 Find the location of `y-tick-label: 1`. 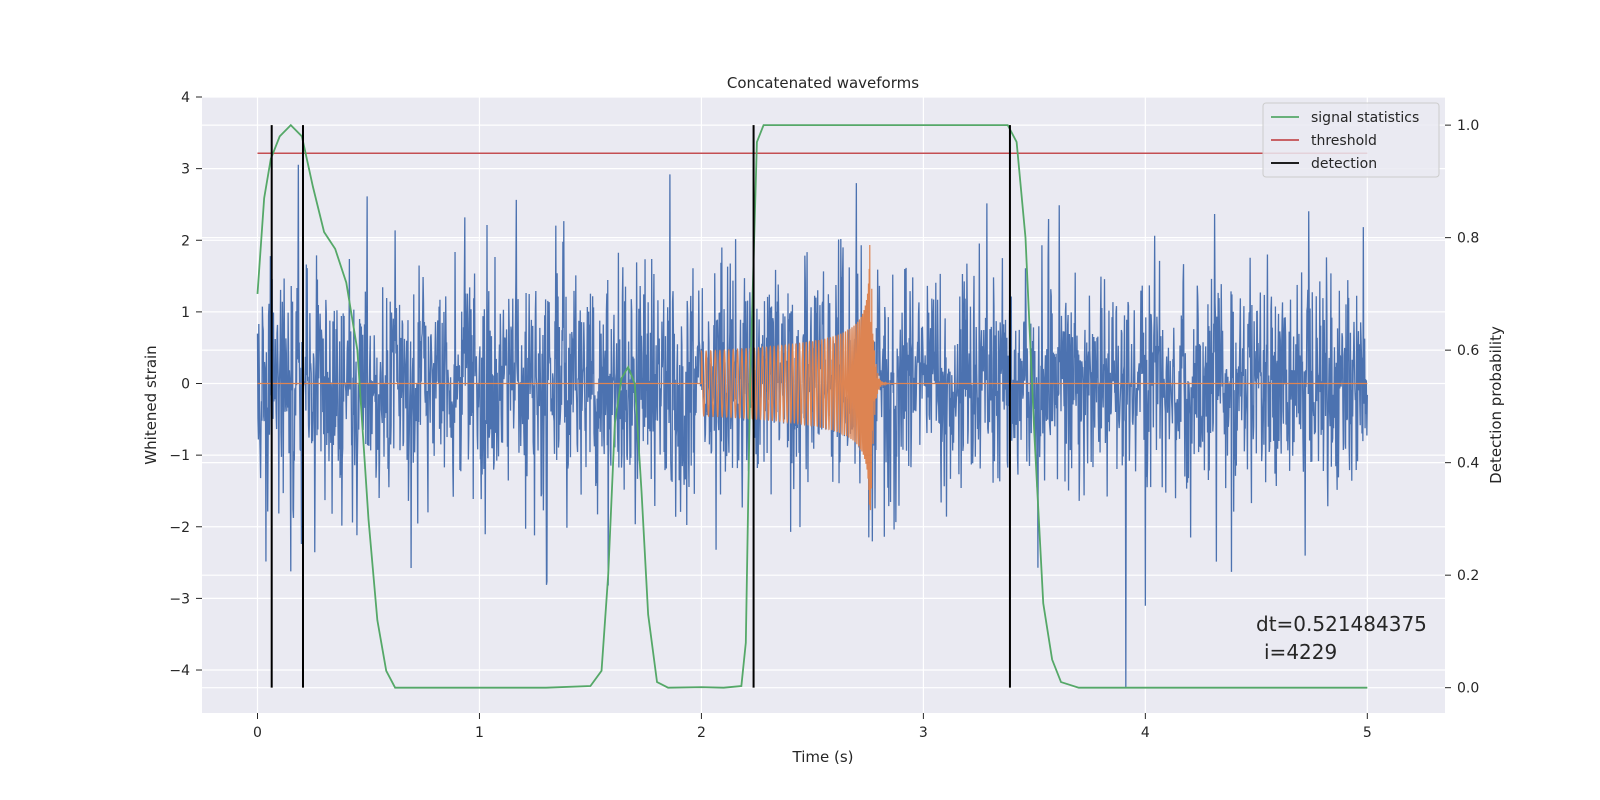

y-tick-label: 1 is located at coordinates (185, 313).